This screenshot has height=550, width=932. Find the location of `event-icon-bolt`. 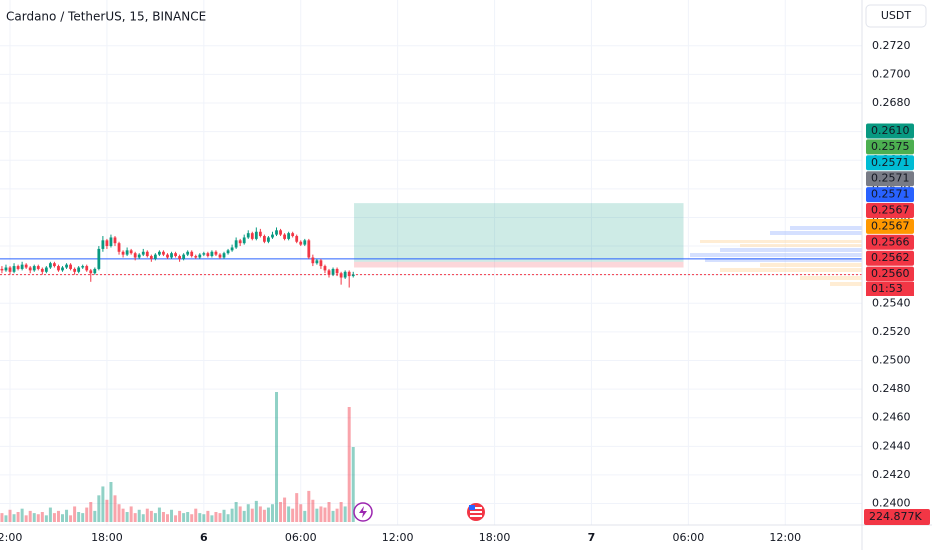

event-icon-bolt is located at coordinates (363, 512).